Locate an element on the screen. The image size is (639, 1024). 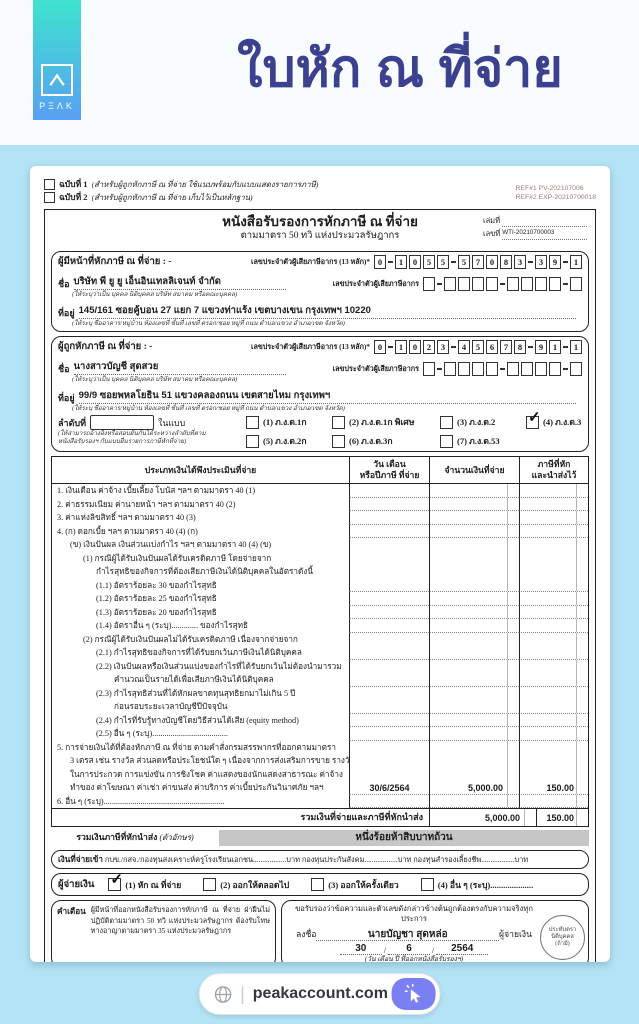
checkbox-option: (5) ภ.ง.ด.2ก is located at coordinates (288, 441).